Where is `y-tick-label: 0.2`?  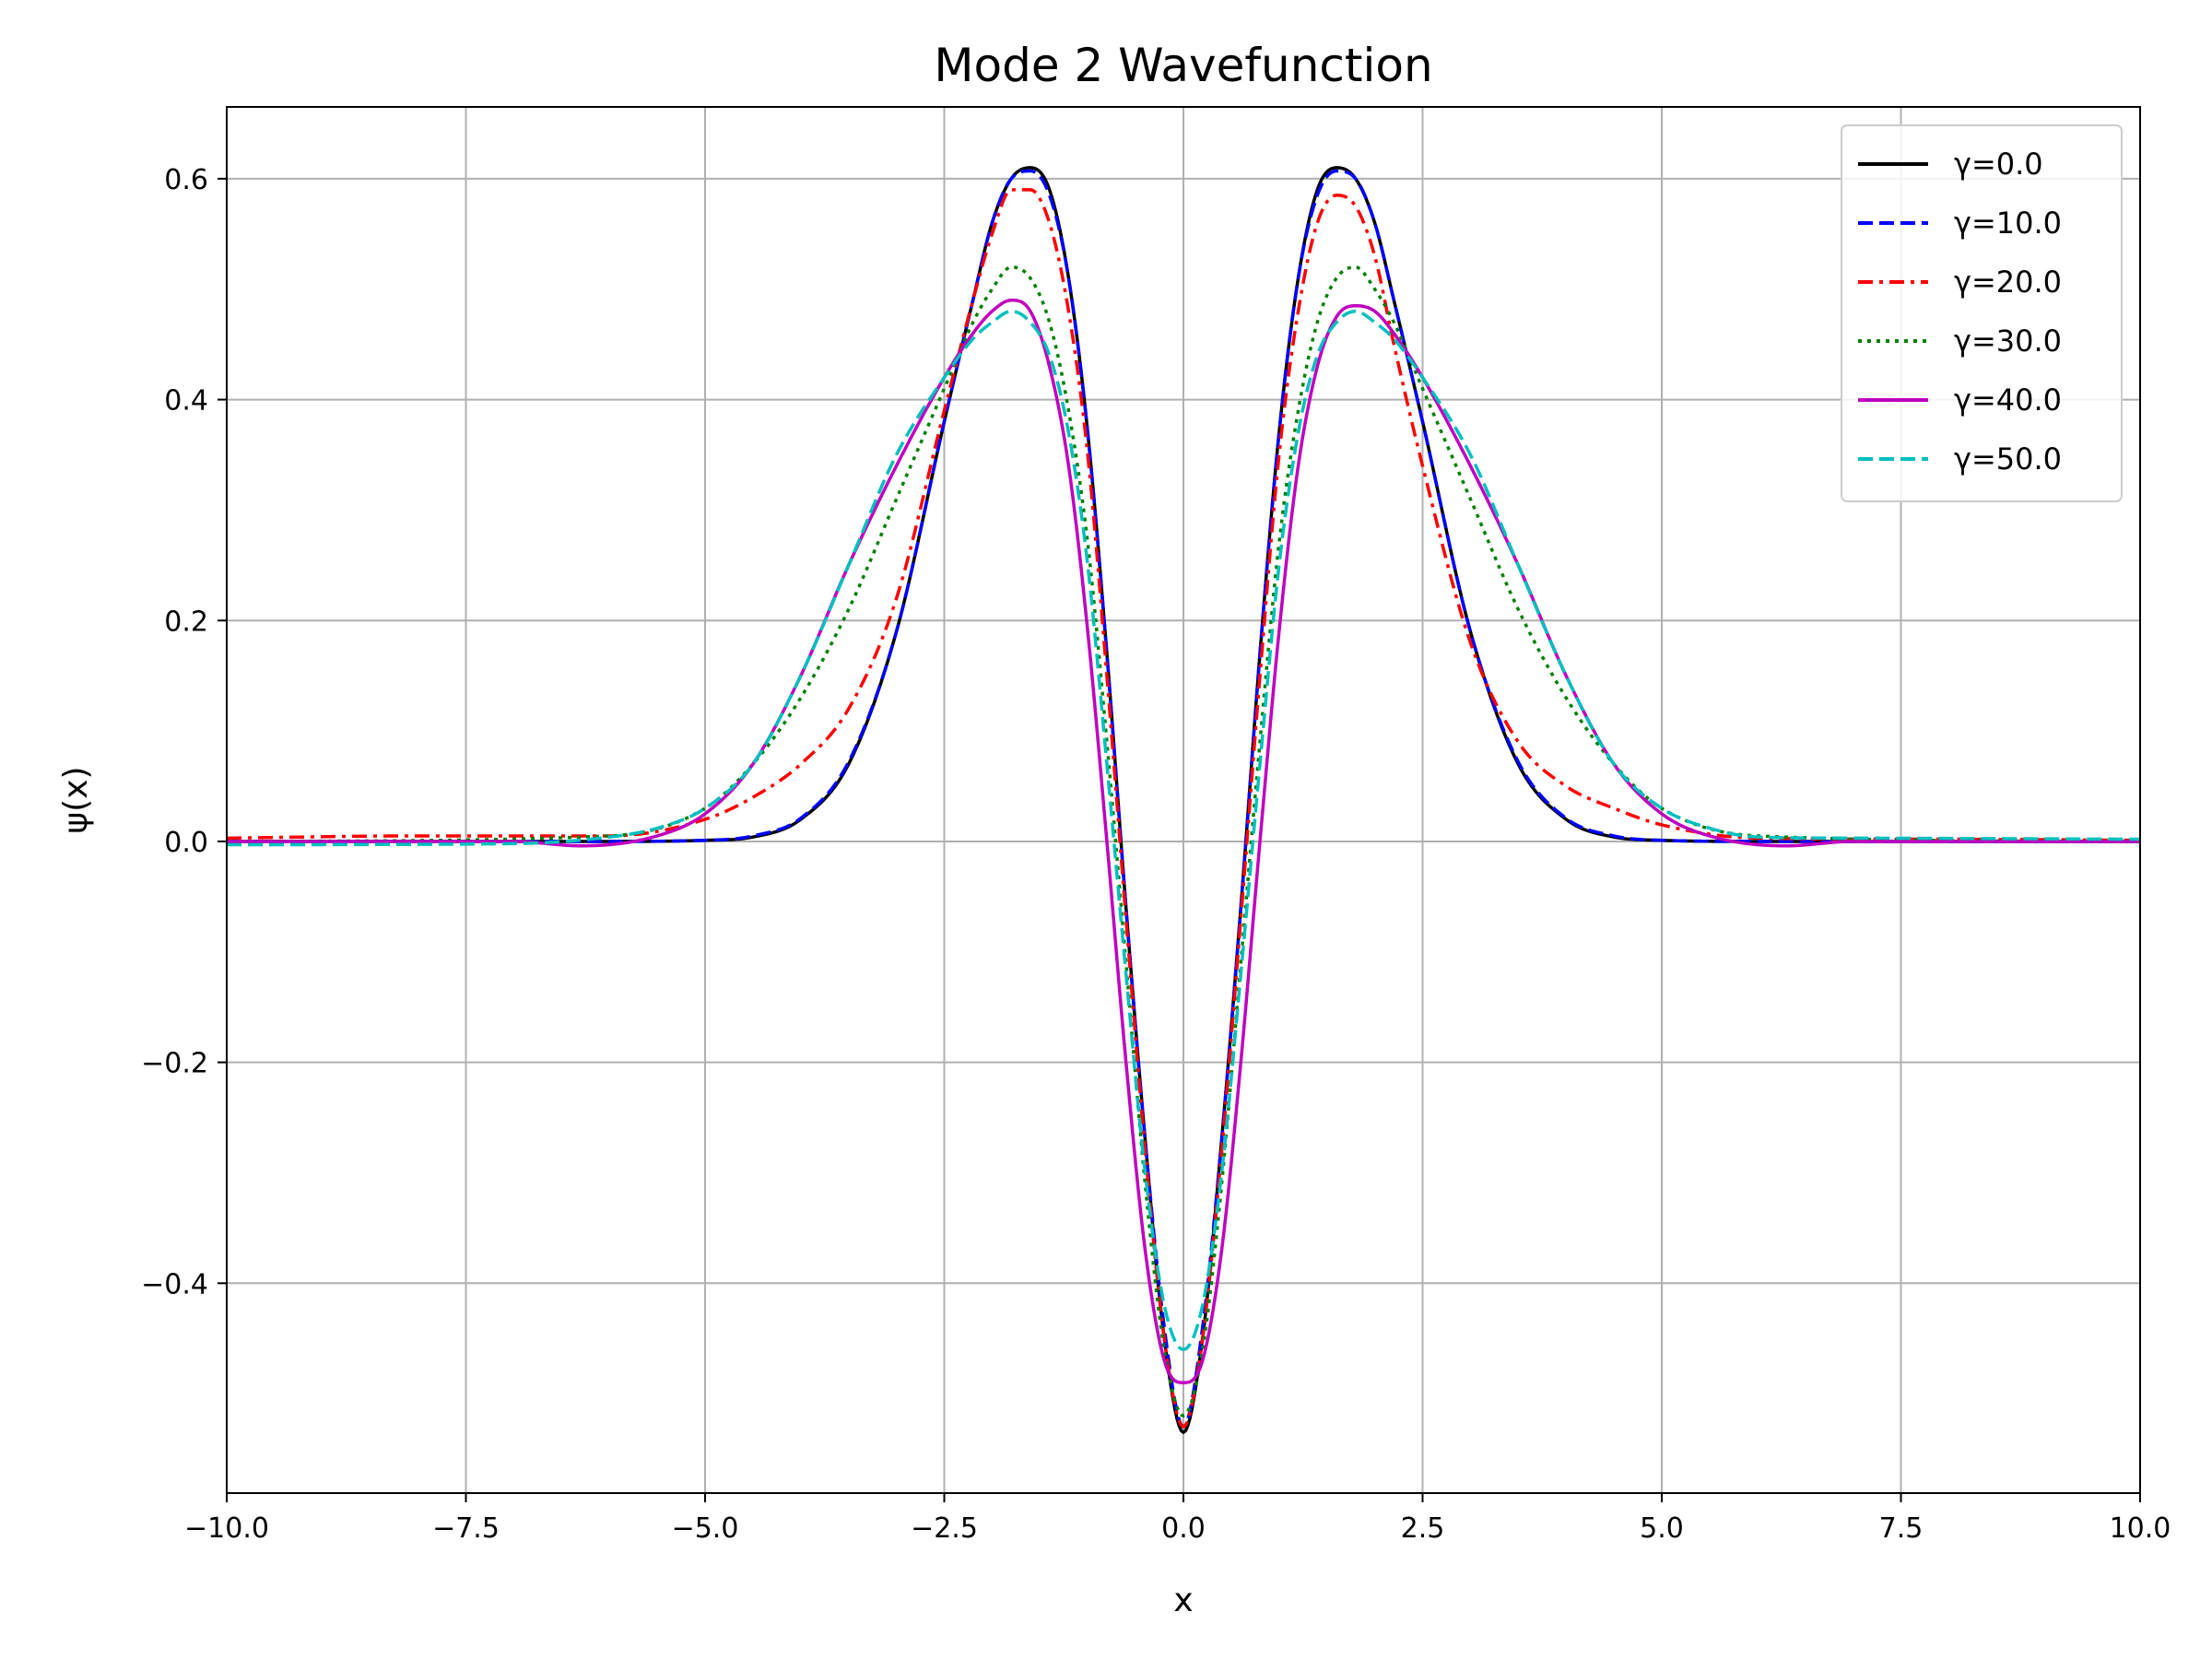 y-tick-label: 0.2 is located at coordinates (186, 622).